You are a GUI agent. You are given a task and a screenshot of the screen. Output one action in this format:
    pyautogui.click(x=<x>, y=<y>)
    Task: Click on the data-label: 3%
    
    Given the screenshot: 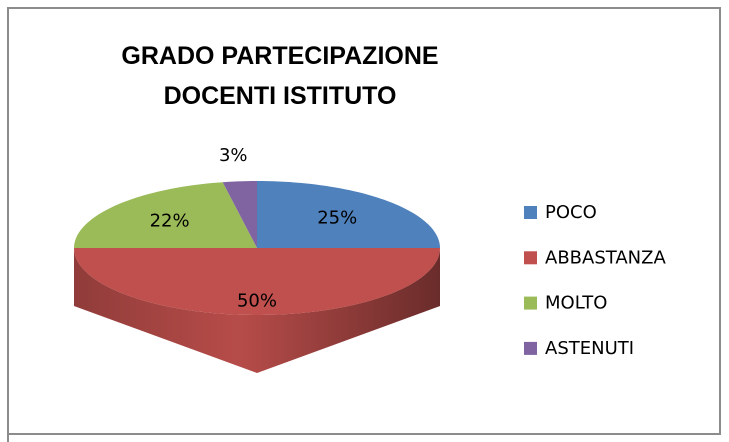 What is the action you would take?
    pyautogui.click(x=233, y=155)
    